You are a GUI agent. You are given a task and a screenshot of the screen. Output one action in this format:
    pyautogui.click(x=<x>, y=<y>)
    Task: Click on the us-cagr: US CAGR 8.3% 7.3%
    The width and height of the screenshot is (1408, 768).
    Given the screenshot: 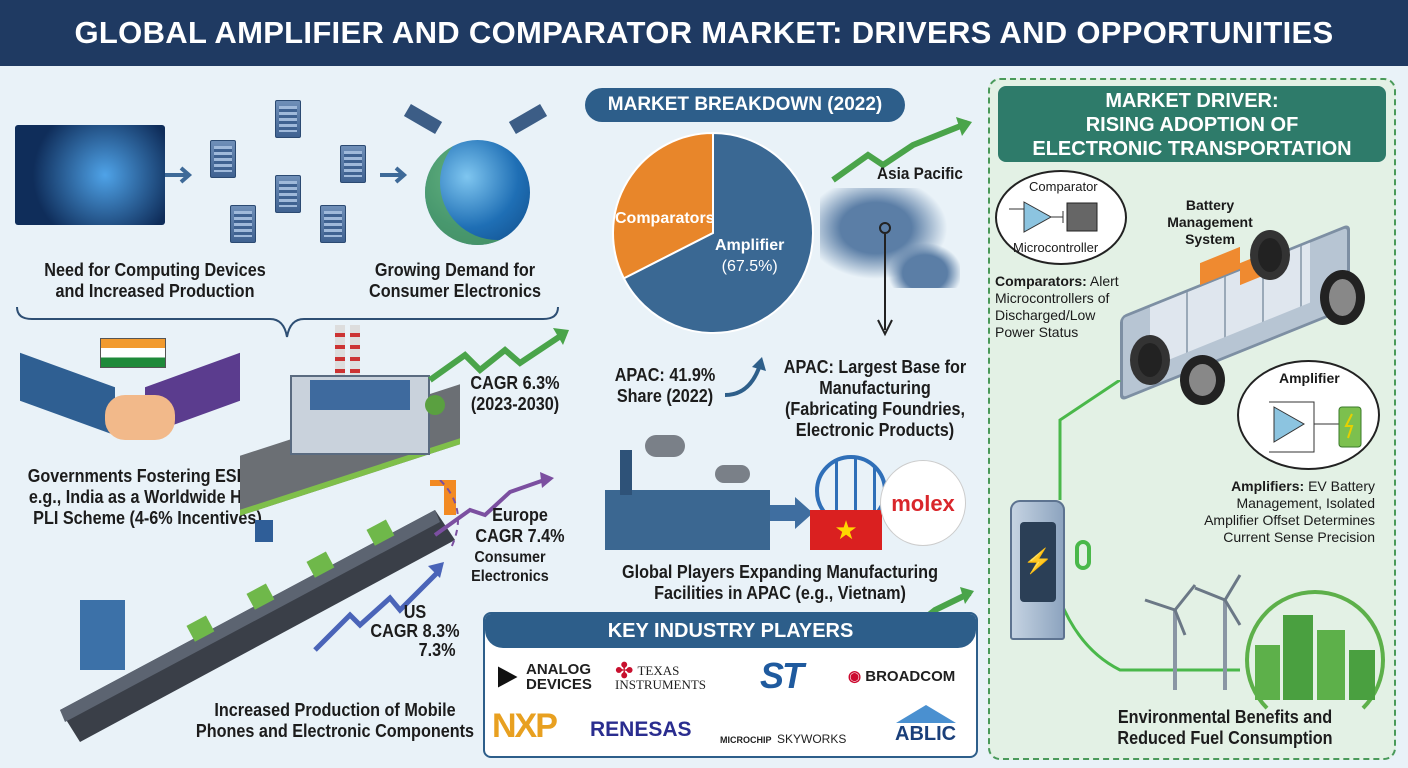 What is the action you would take?
    pyautogui.click(x=415, y=631)
    